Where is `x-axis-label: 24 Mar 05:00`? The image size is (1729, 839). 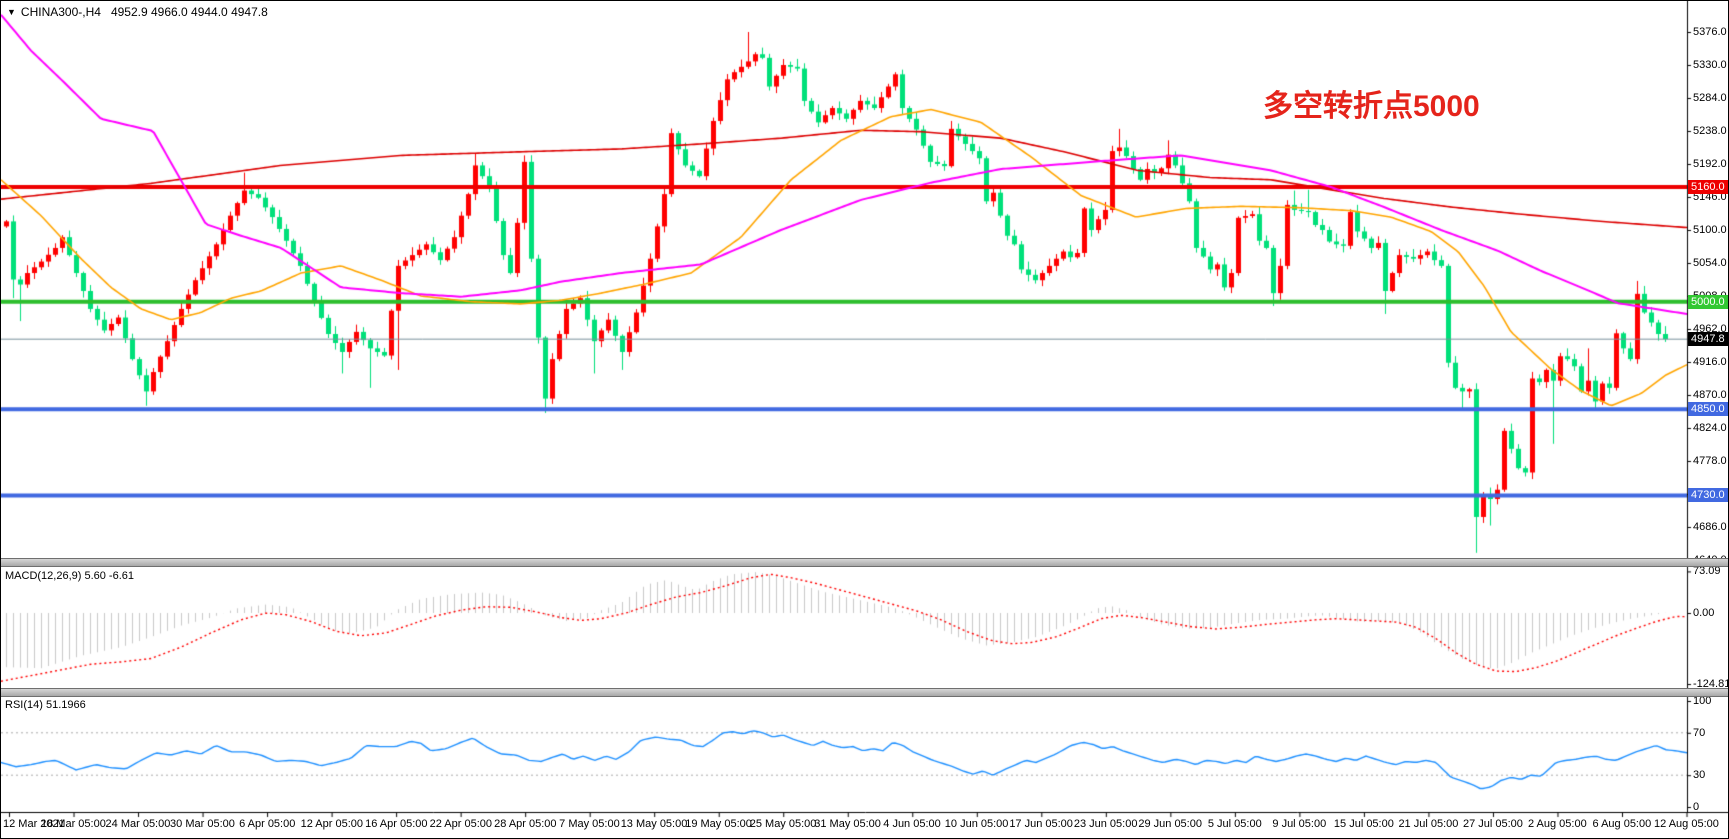 x-axis-label: 24 Mar 05:00 is located at coordinates (138, 824).